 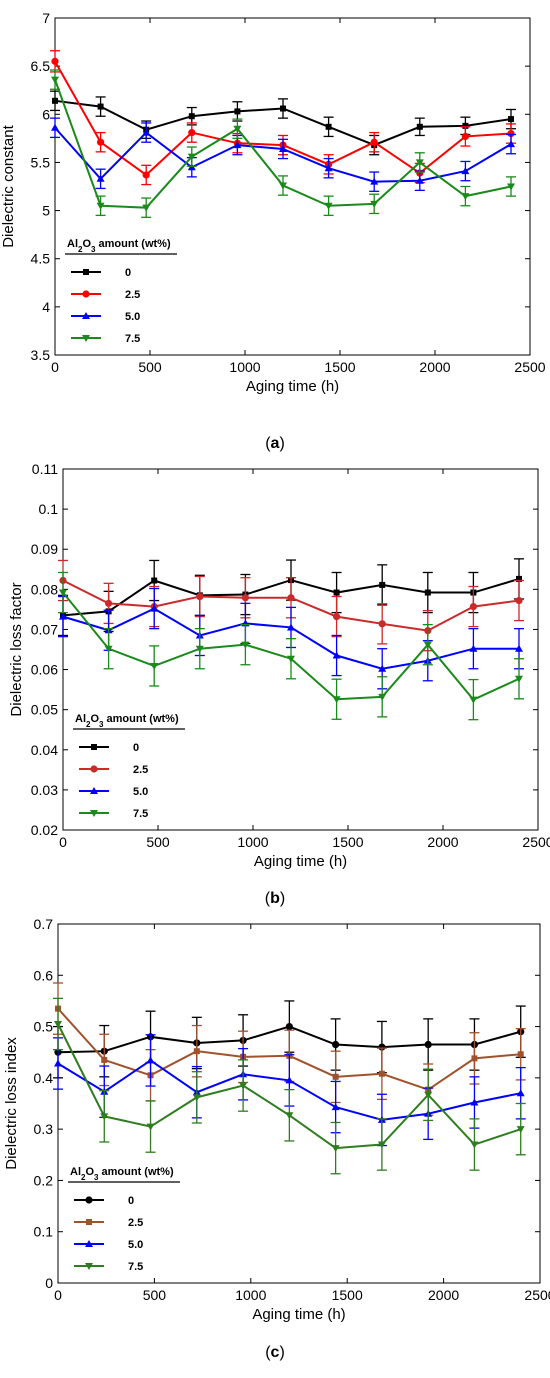 I want to click on y-tick-label: 5.5, so click(x=41, y=162).